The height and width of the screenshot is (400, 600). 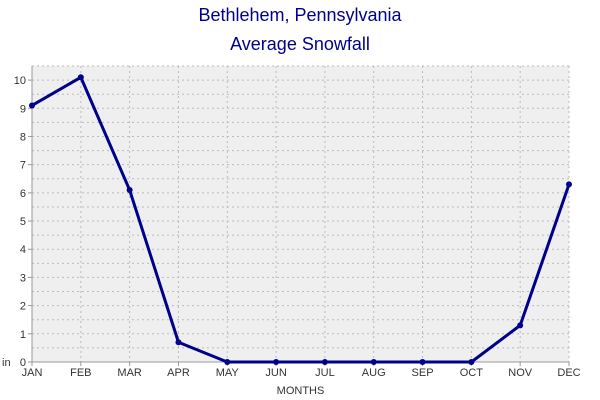 I want to click on x-tick-labels: JAN FEB MAR APR MAY JUN JUL AUG SEP OCT NOV DEC, so click(x=301, y=373).